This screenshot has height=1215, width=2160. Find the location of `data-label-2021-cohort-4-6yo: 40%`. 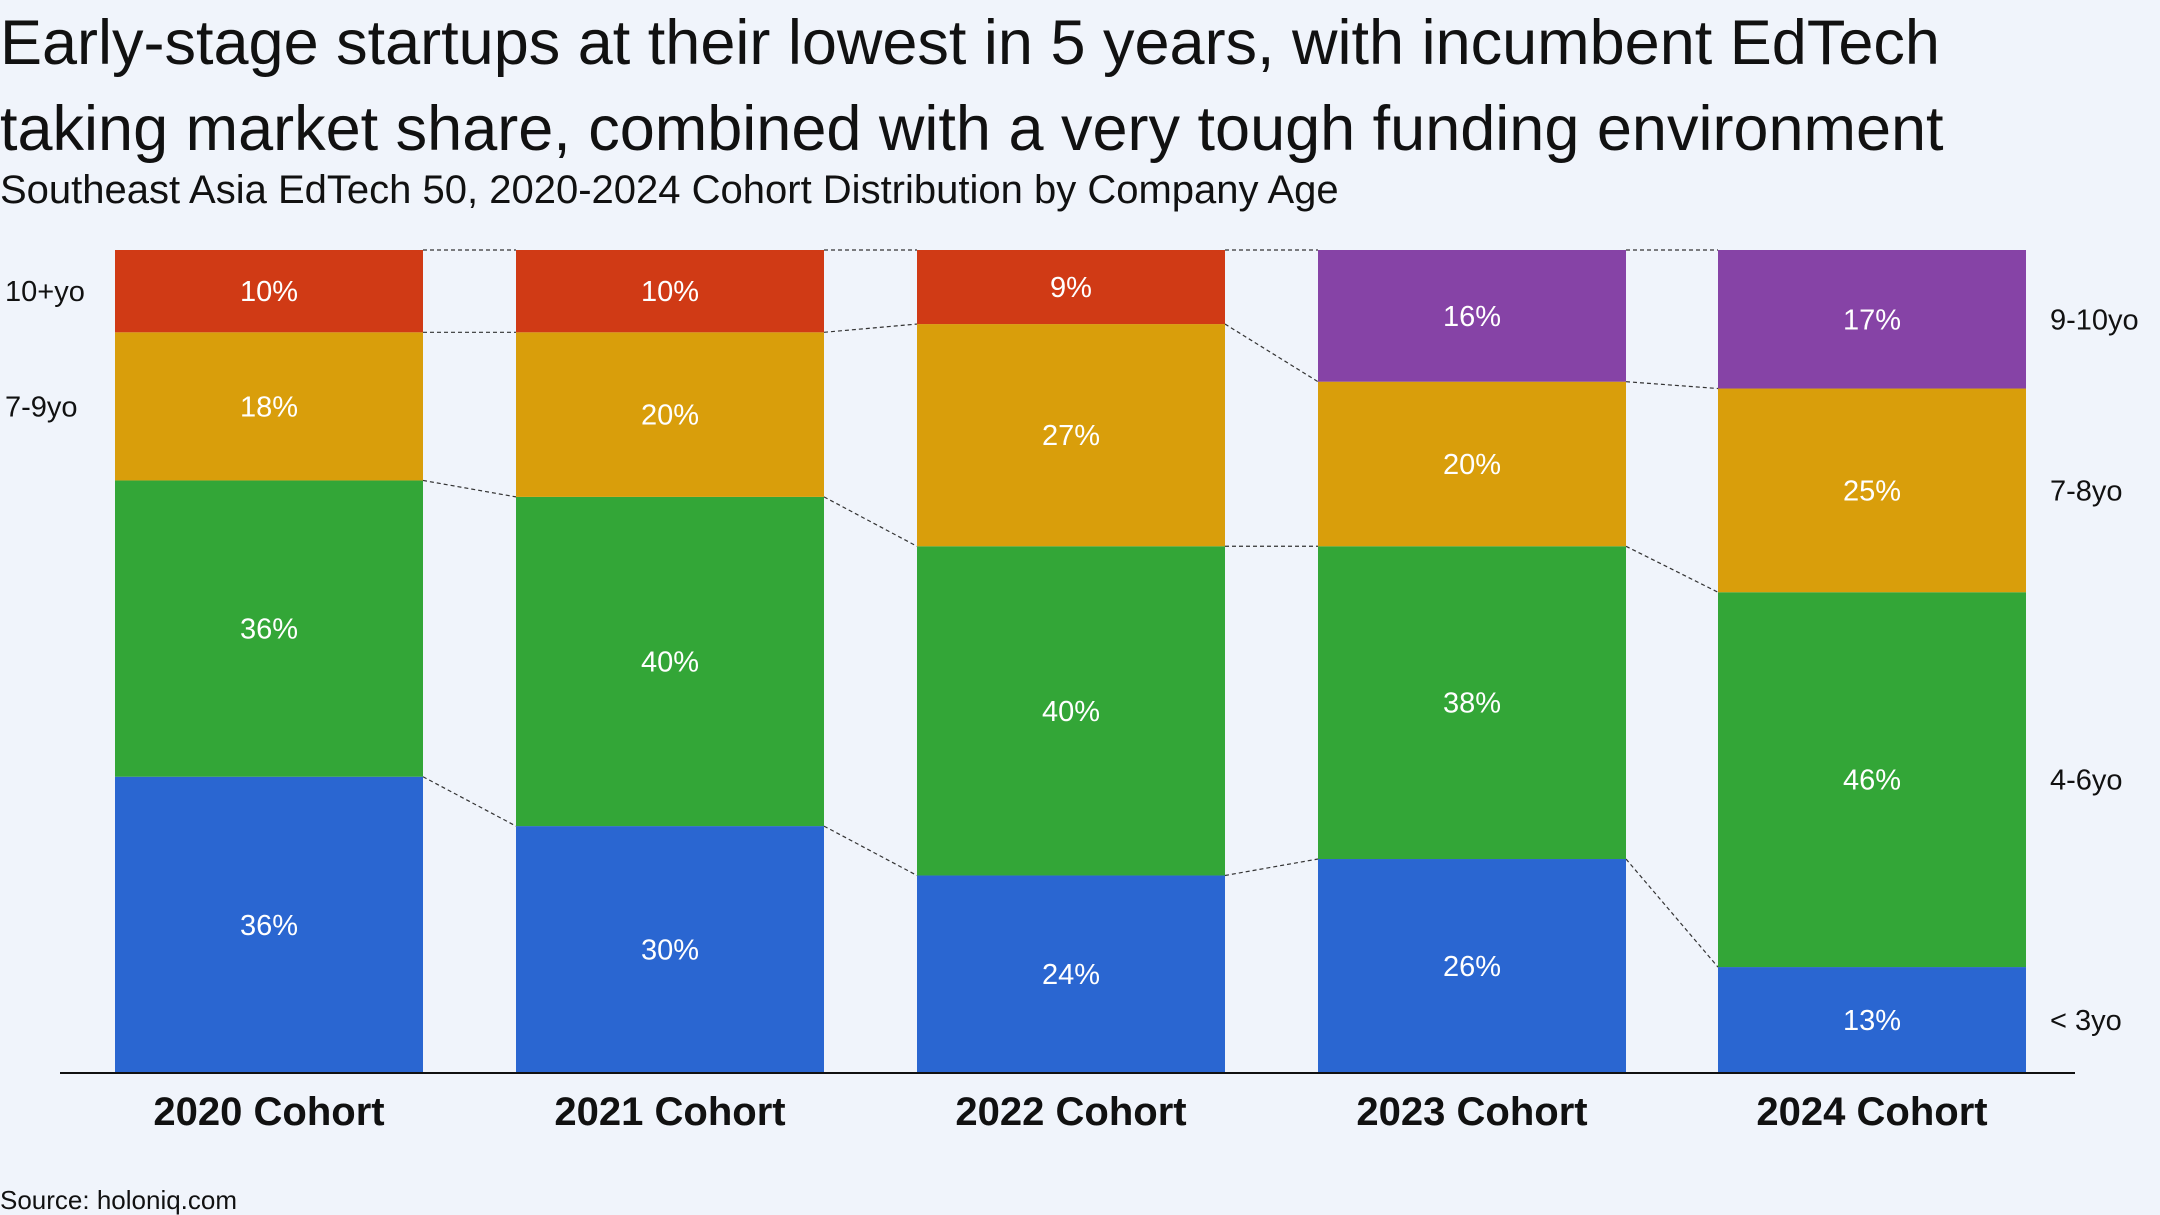

data-label-2021-cohort-4-6yo: 40% is located at coordinates (670, 663).